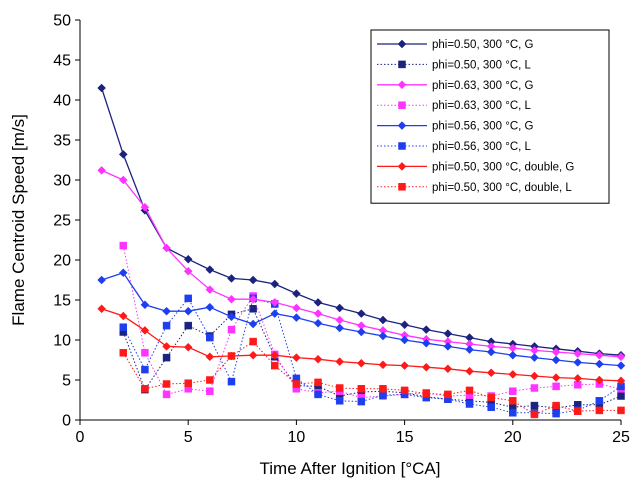 The height and width of the screenshot is (479, 631). Describe the element at coordinates (62, 61) in the screenshot. I see `y-tick-label: 45` at that location.